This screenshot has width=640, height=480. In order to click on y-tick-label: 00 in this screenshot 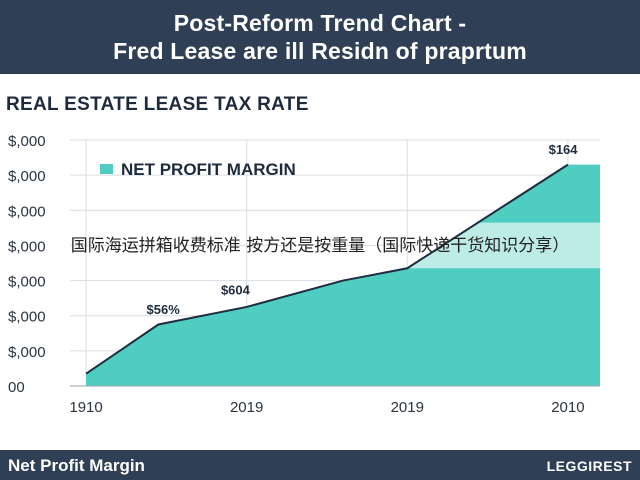, I will do `click(16, 387)`.